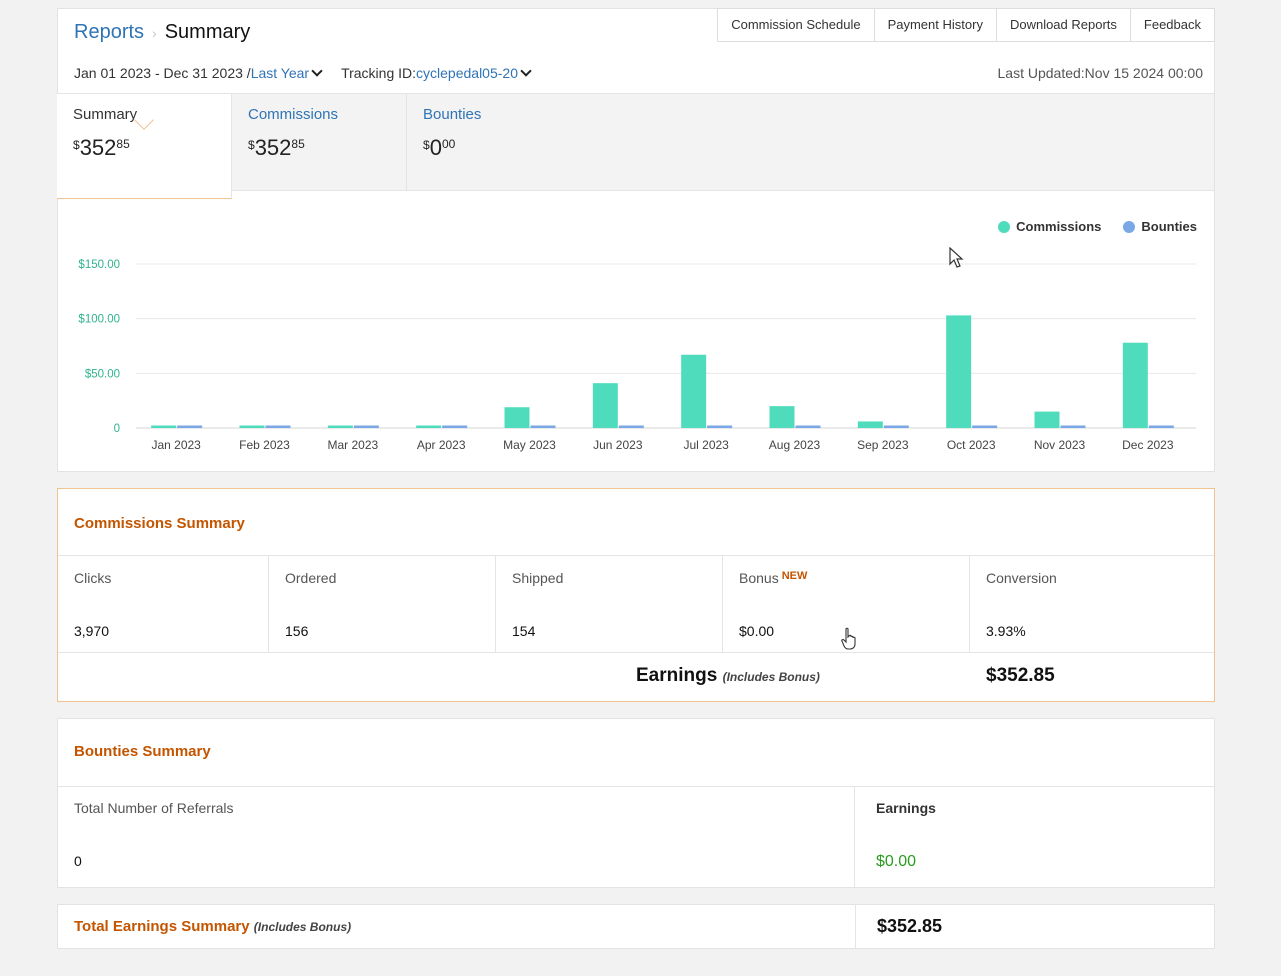 Image resolution: width=1281 pixels, height=976 pixels. I want to click on x-tick-label: Sep 2023, so click(883, 445).